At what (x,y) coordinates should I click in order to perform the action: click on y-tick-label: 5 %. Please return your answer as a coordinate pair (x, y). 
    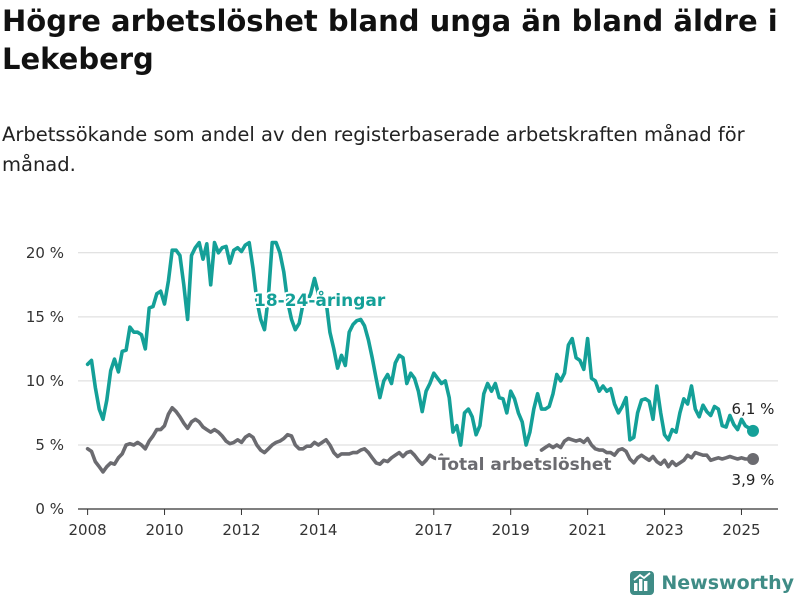
    Looking at the image, I should click on (49, 445).